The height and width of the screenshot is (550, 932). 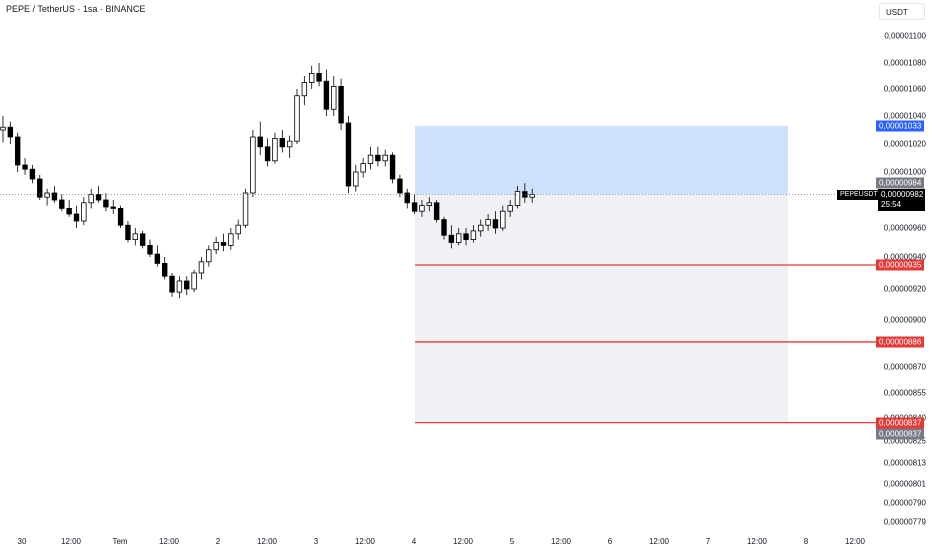 What do you see at coordinates (859, 195) in the screenshot?
I see `symbol-tag: PEPEUSDT` at bounding box center [859, 195].